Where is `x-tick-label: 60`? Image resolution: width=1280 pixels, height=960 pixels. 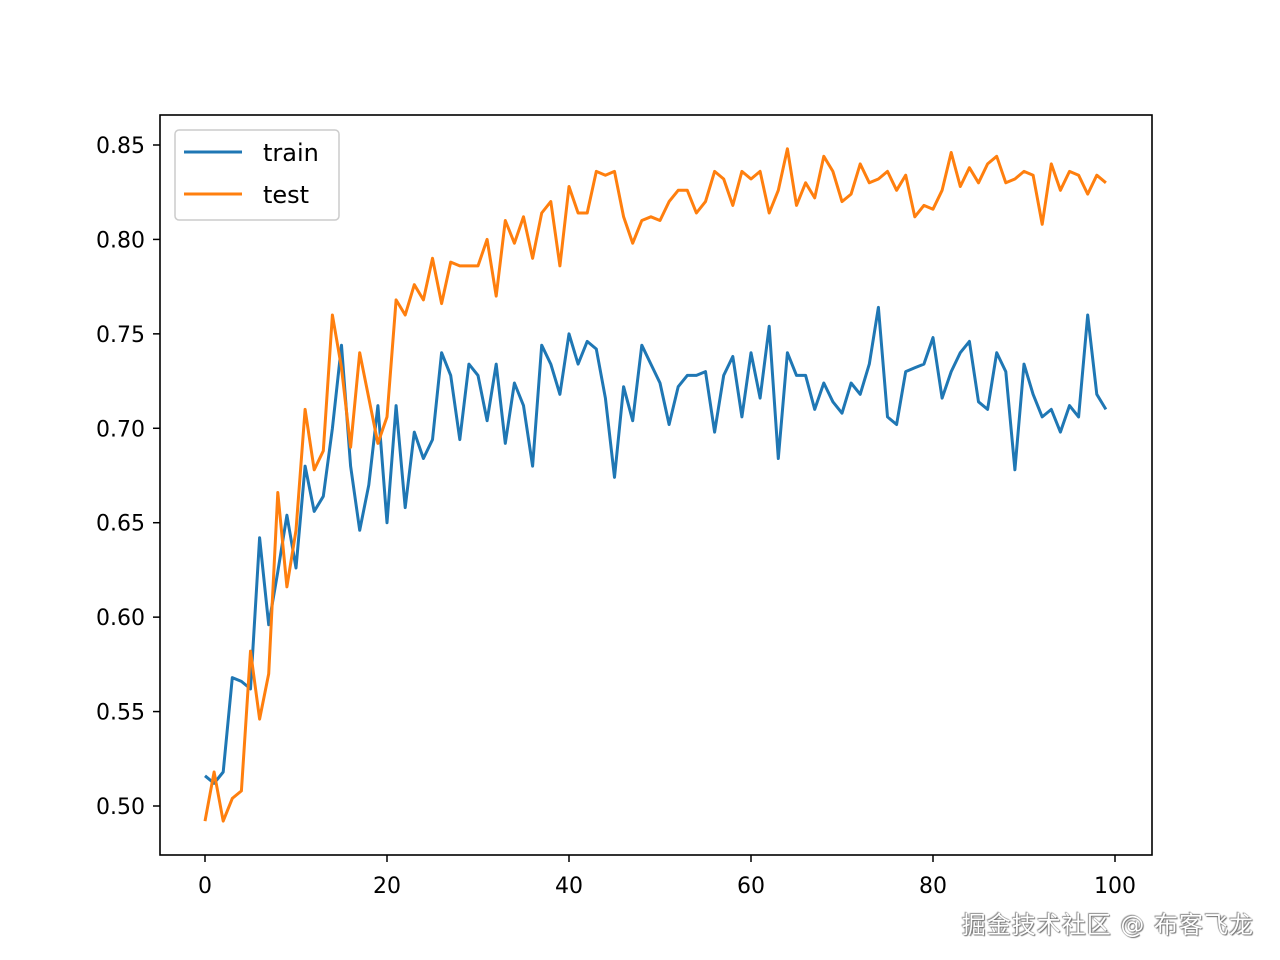
x-tick-label: 60 is located at coordinates (751, 886).